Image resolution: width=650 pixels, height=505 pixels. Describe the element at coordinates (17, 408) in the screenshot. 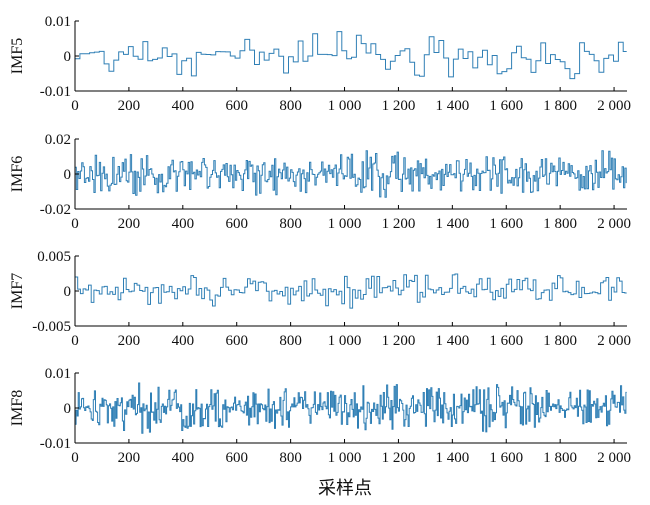

I see `y-axis-label: IMF8` at that location.